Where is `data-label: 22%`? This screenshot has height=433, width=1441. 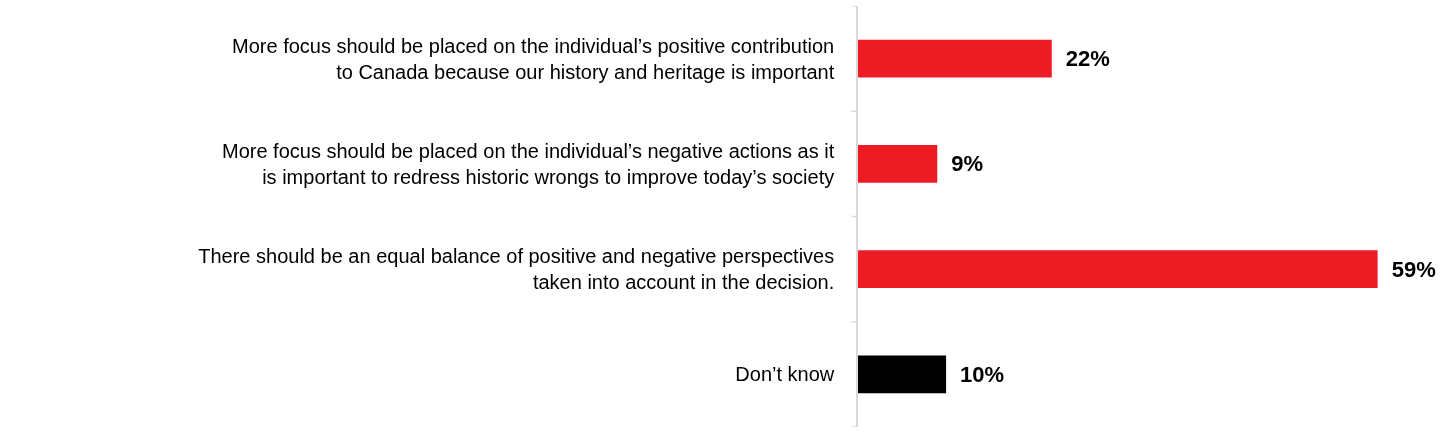
data-label: 22% is located at coordinates (1082, 59).